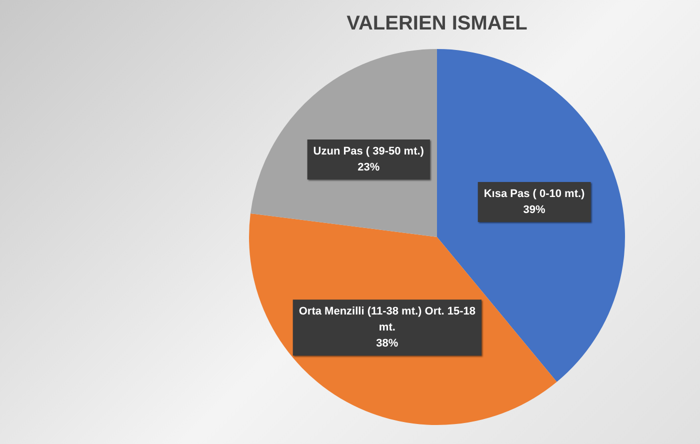  I want to click on data-label: 39%, so click(534, 210).